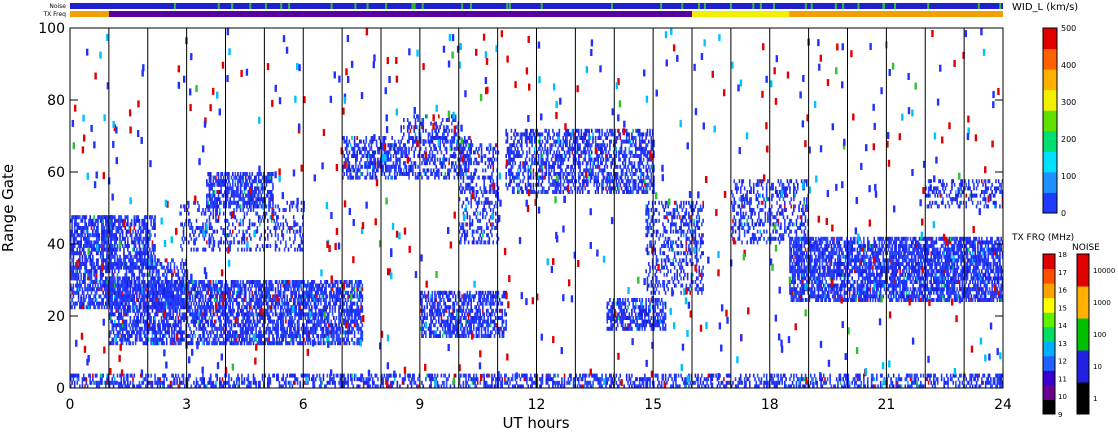 The height and width of the screenshot is (439, 1118). What do you see at coordinates (536, 6) in the screenshot?
I see `noise-strip` at bounding box center [536, 6].